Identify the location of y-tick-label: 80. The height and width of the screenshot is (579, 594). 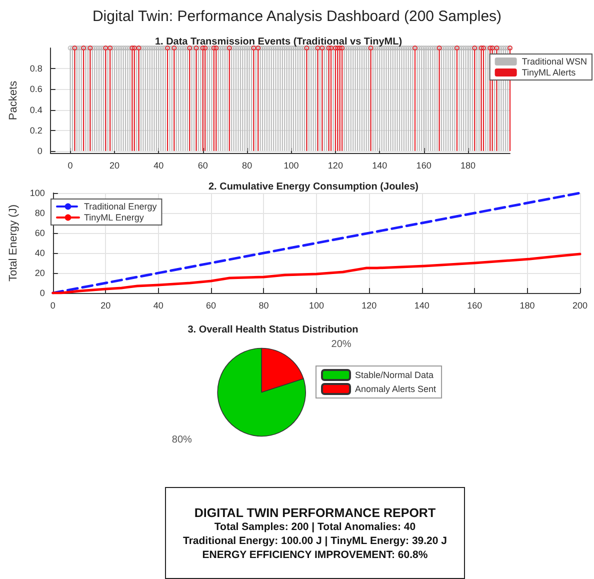
(39, 213).